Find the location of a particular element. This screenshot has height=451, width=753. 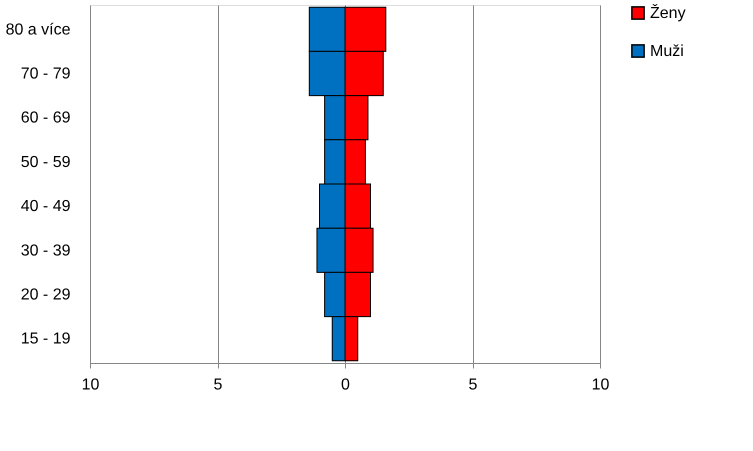

legend-label: Ženy is located at coordinates (668, 13).